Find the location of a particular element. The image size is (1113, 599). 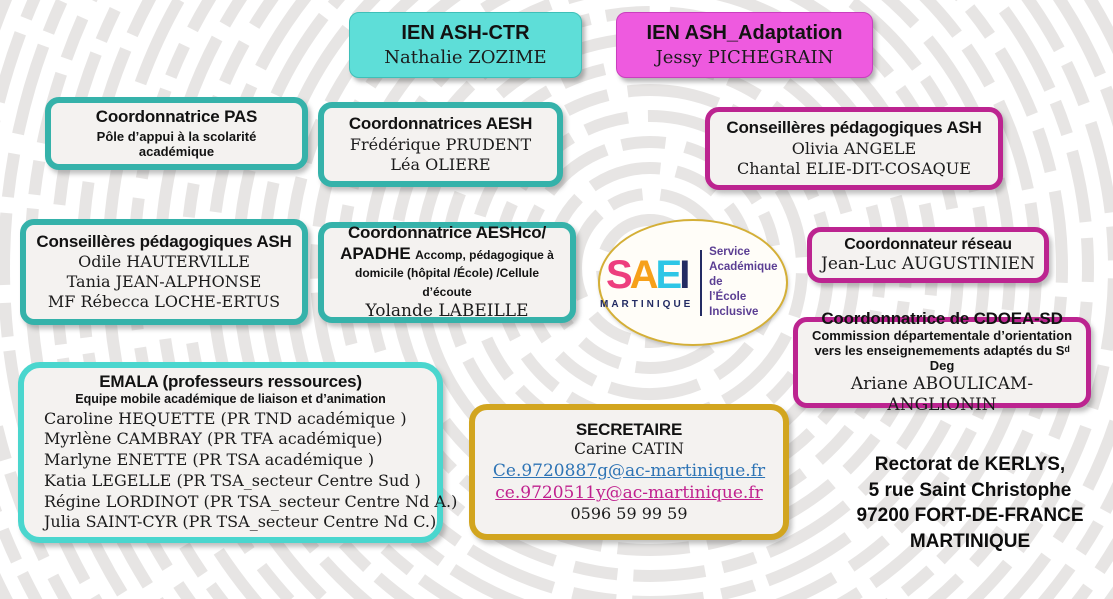

saei-logo-divider is located at coordinates (701, 282).